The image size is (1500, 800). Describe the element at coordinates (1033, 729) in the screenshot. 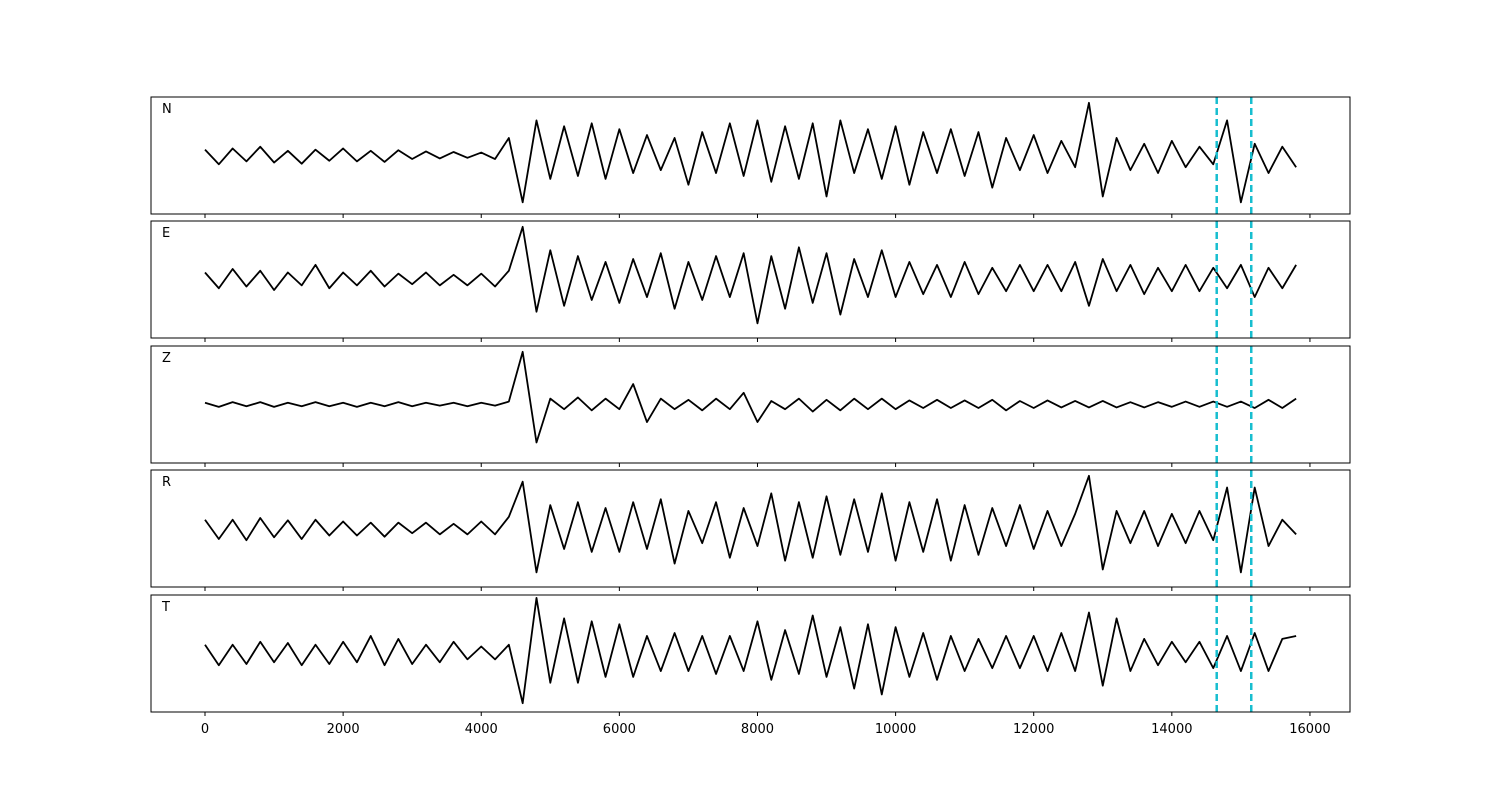

I see `x-tick-label: 12000` at that location.